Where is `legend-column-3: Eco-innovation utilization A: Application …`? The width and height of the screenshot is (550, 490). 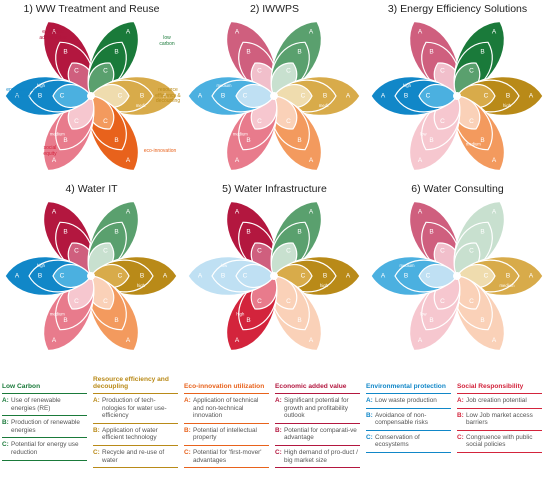
legend-column-3: Eco-innovation utilization A: Application … is located at coordinates (226, 420).